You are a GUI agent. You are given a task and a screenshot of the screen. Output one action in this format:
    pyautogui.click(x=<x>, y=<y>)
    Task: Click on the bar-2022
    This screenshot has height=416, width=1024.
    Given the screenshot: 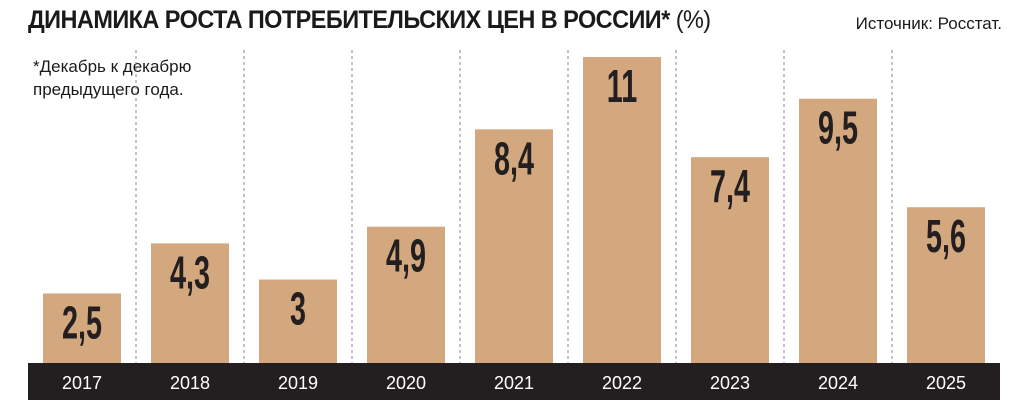 What is the action you would take?
    pyautogui.click(x=622, y=210)
    